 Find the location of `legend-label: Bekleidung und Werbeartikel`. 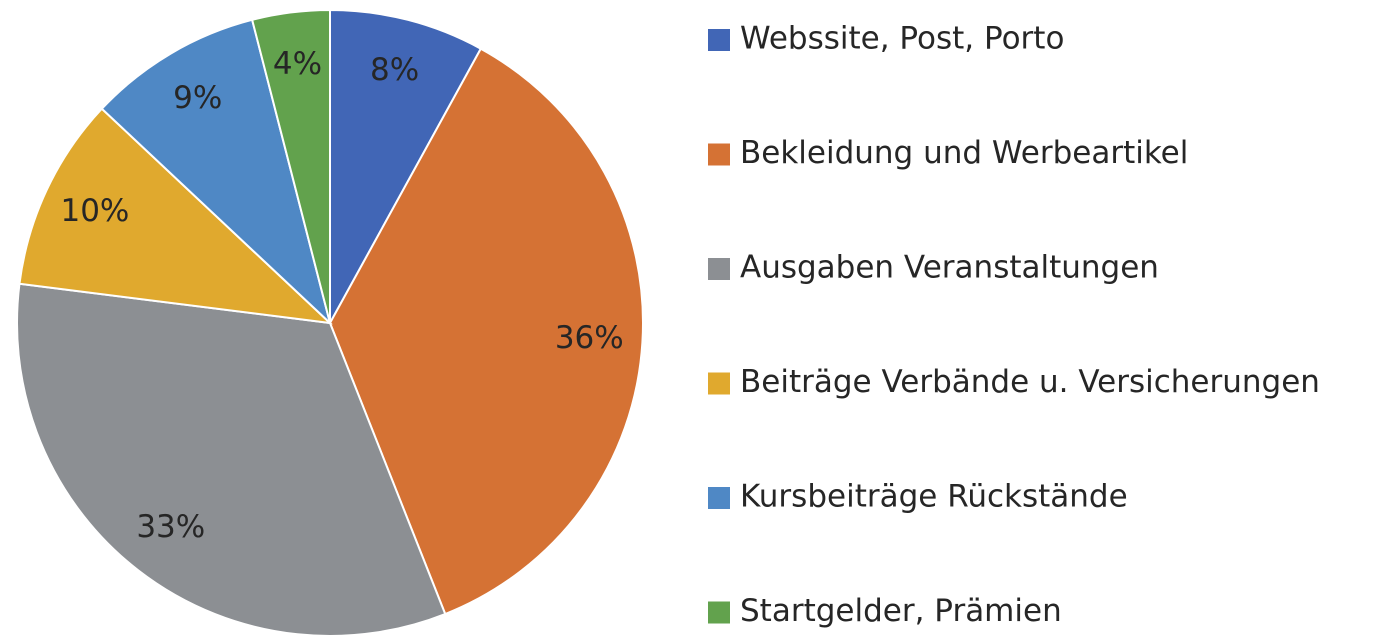

legend-label: Bekleidung und Werbeartikel is located at coordinates (964, 153).